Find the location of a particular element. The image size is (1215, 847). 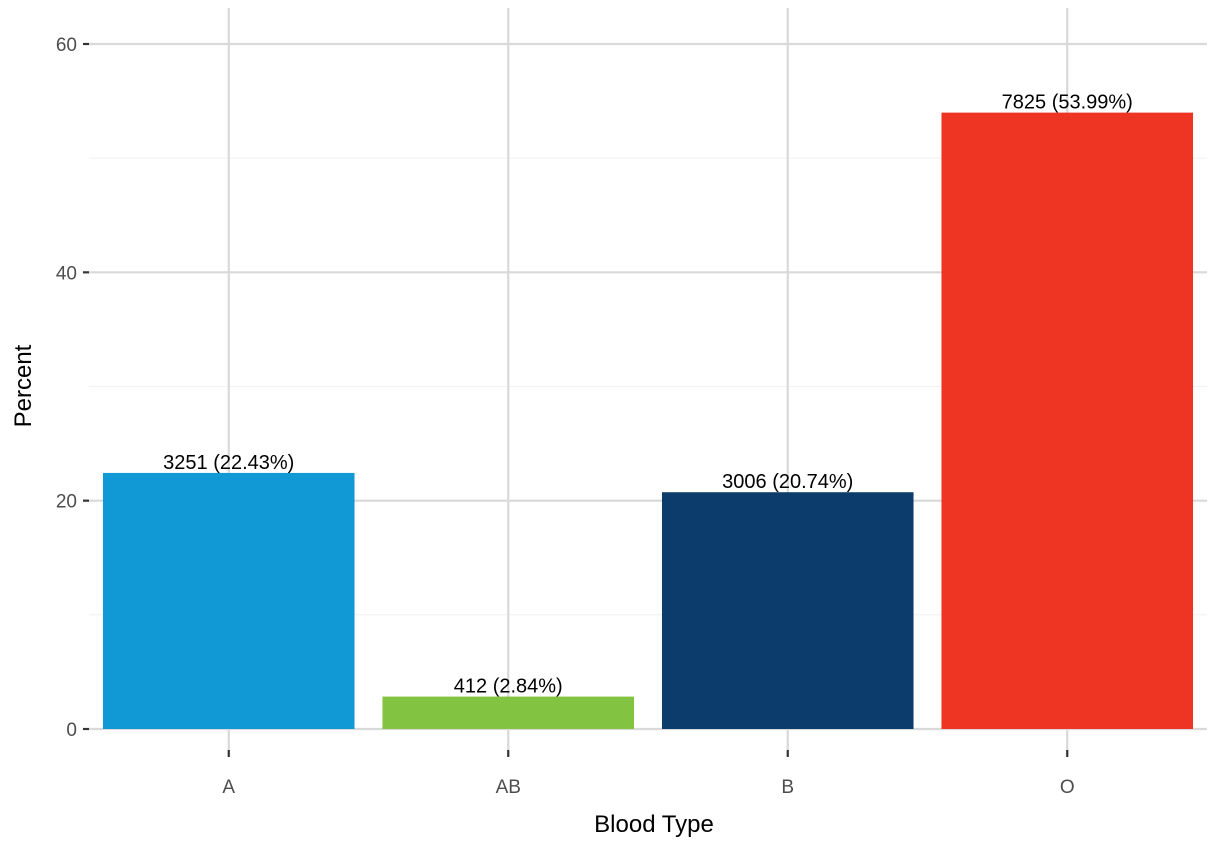

data-label-o: 7825 (53.99%) is located at coordinates (1067, 103).